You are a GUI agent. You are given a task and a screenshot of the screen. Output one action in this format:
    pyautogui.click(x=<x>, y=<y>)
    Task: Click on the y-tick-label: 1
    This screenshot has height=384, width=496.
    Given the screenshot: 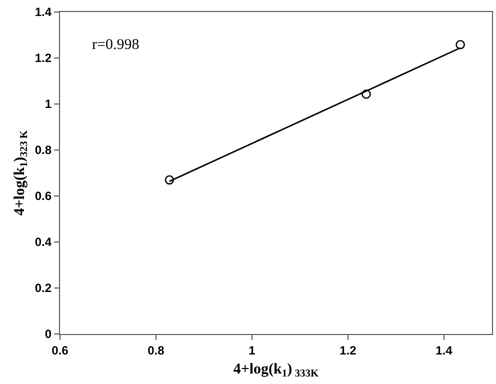 What is the action you would take?
    pyautogui.click(x=48, y=104)
    